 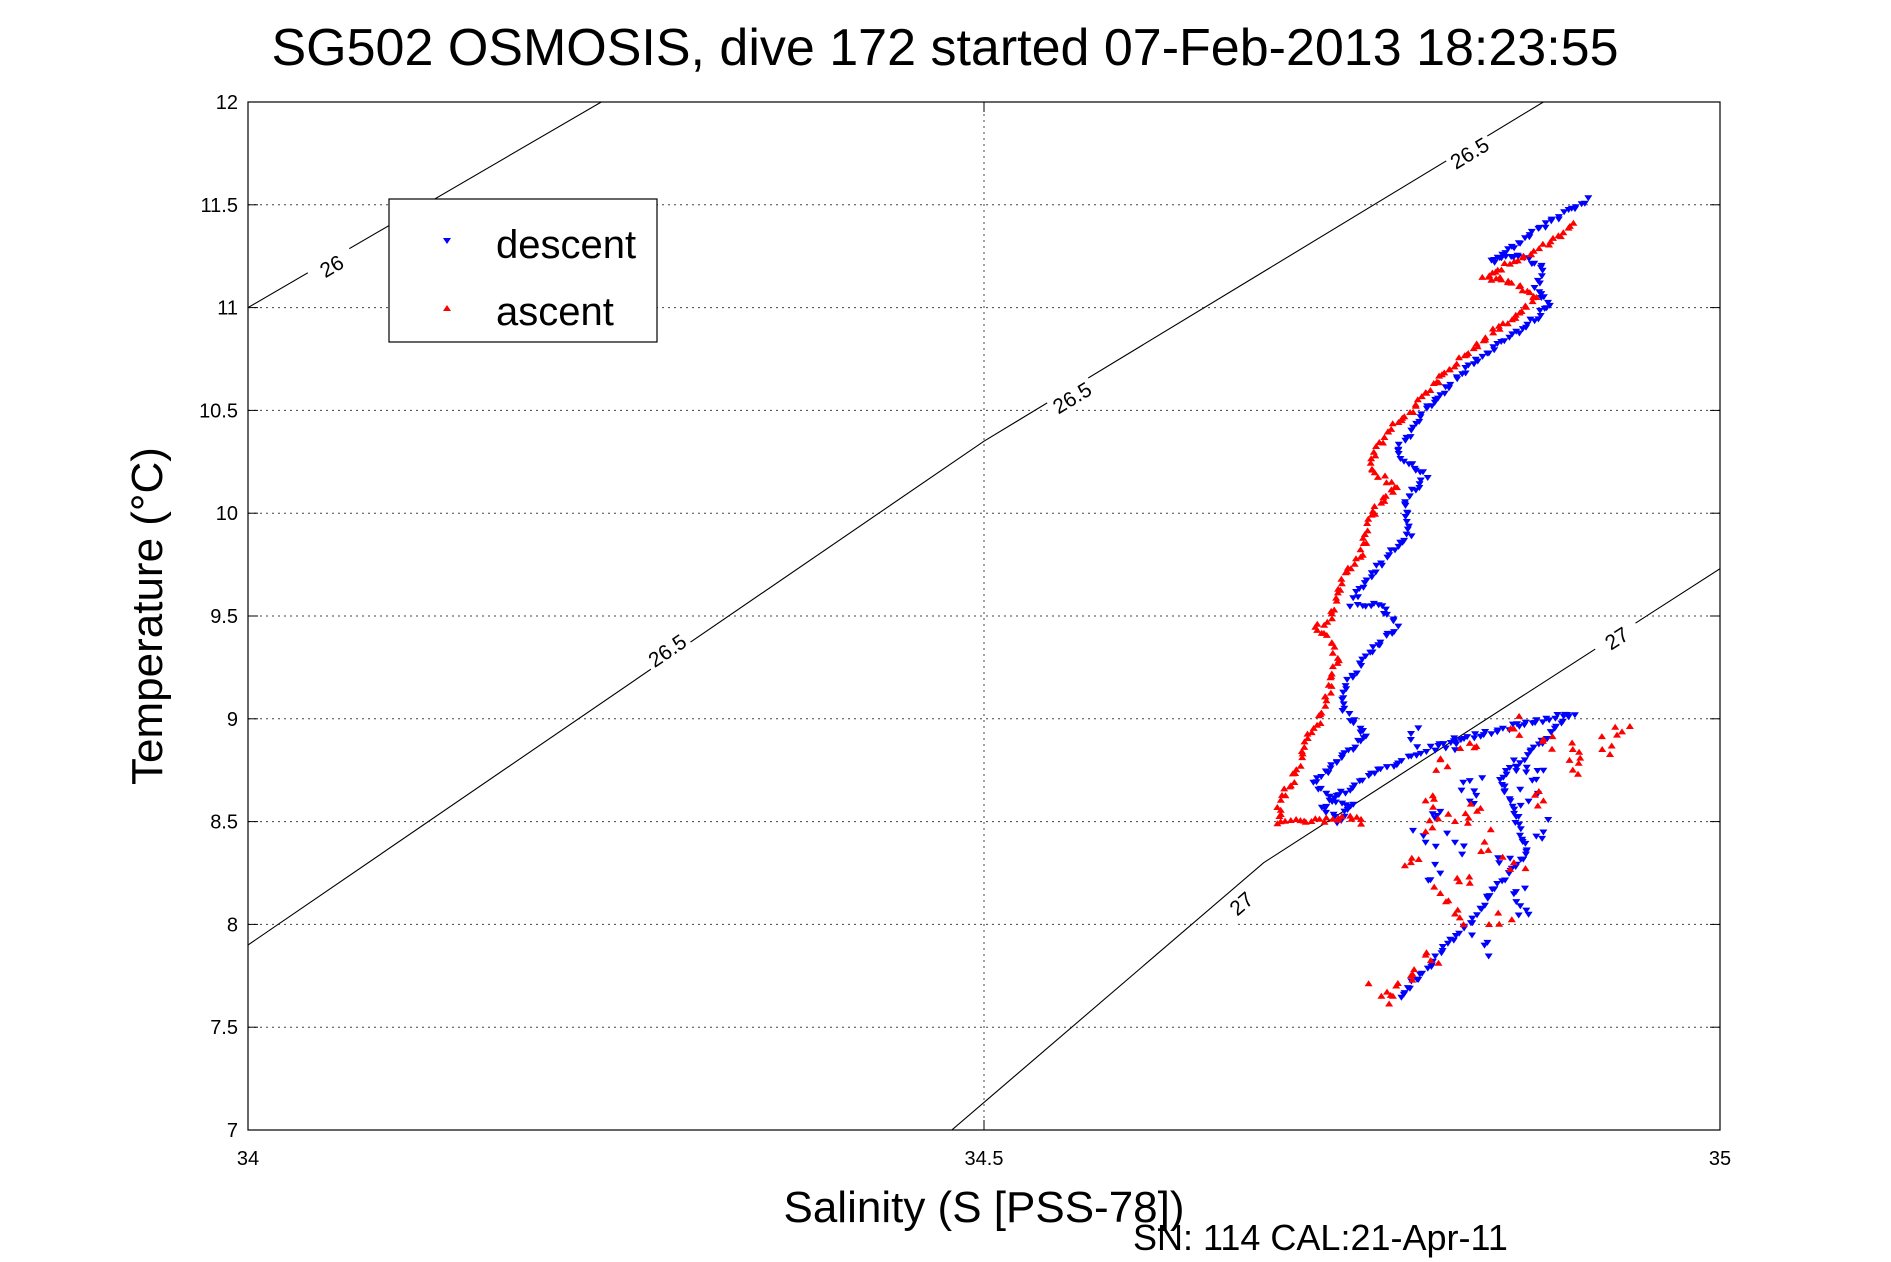 What do you see at coordinates (447, 241) in the screenshot?
I see `legend-descent-marker` at bounding box center [447, 241].